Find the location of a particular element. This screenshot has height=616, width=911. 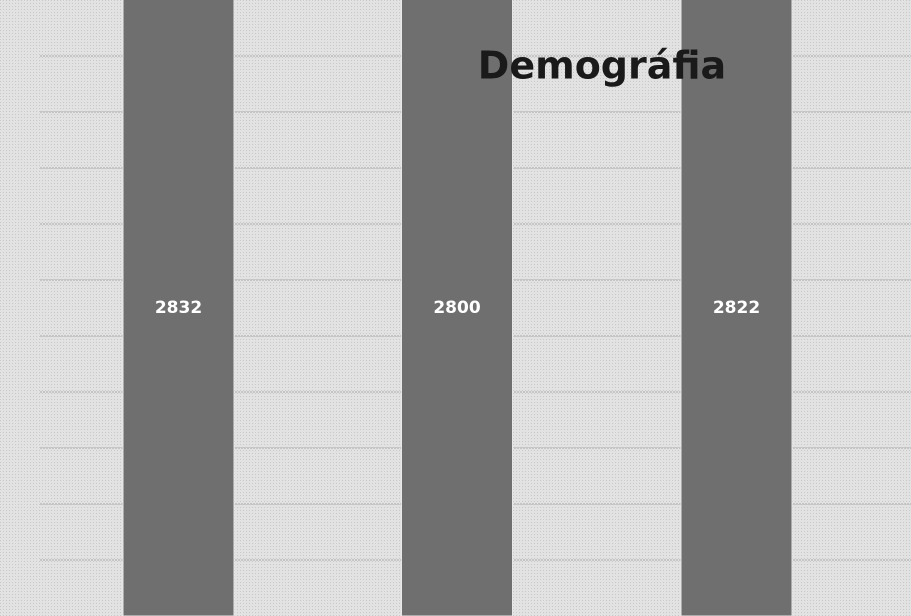

data-label: 2822 is located at coordinates (736, 308).